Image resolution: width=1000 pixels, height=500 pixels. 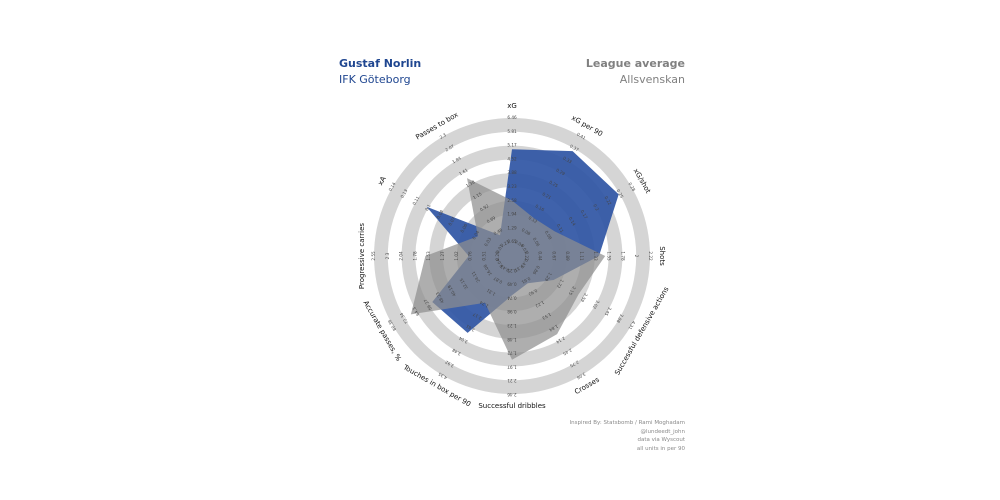 I want to click on tick-label: 1.02, so click(x=456, y=256).